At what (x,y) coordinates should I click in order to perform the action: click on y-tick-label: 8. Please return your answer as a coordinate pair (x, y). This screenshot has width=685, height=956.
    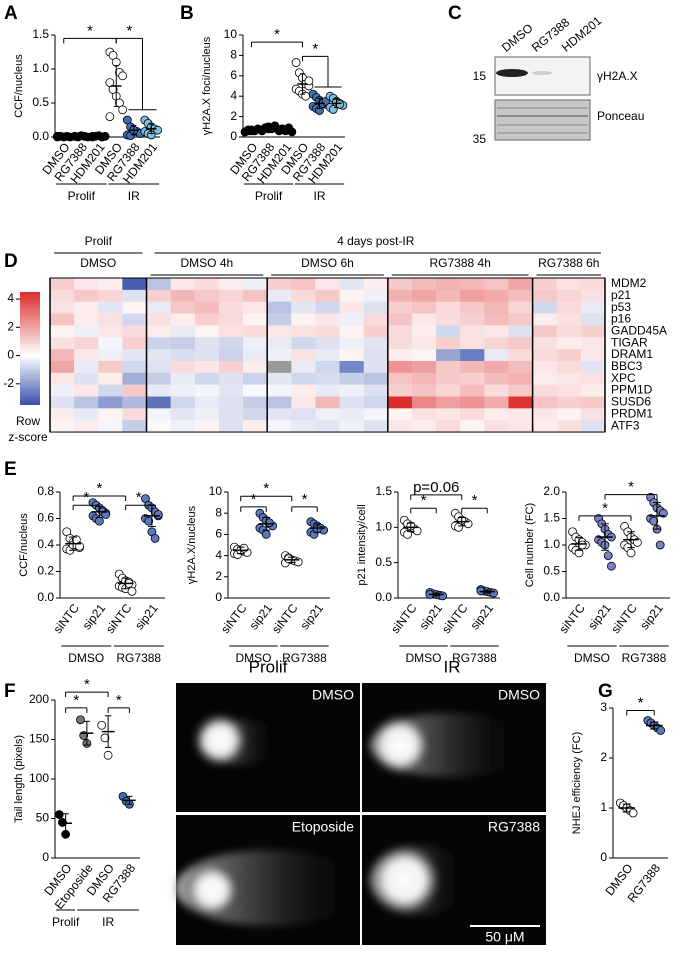
    Looking at the image, I should click on (233, 55).